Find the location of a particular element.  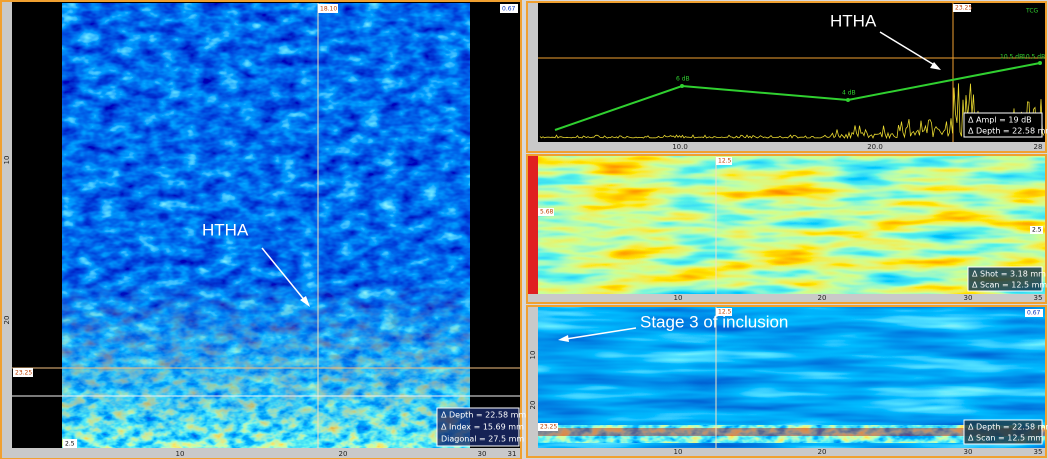

top-marker: 18.10 is located at coordinates (328, 9).